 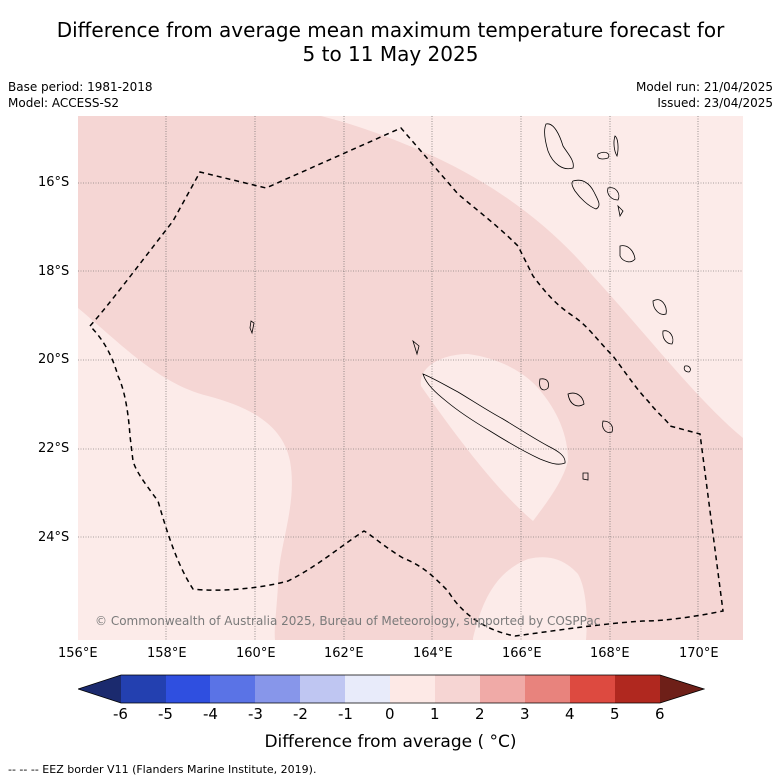 What do you see at coordinates (699, 653) in the screenshot?
I see `lon-label: 170°E` at bounding box center [699, 653].